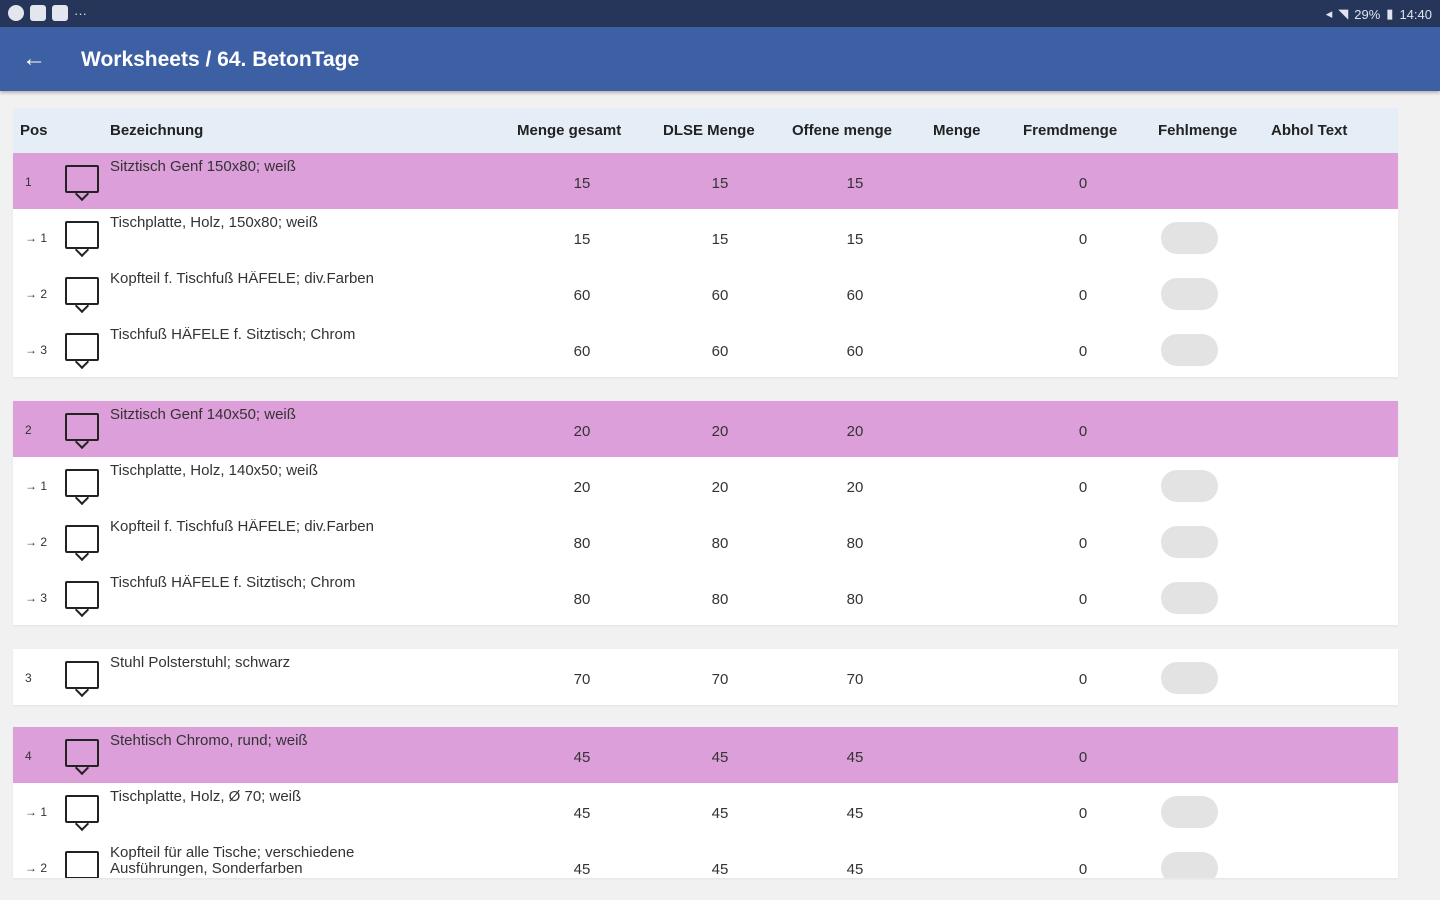 The height and width of the screenshot is (900, 1440). I want to click on wifi-icon: ◥, so click(1343, 13).